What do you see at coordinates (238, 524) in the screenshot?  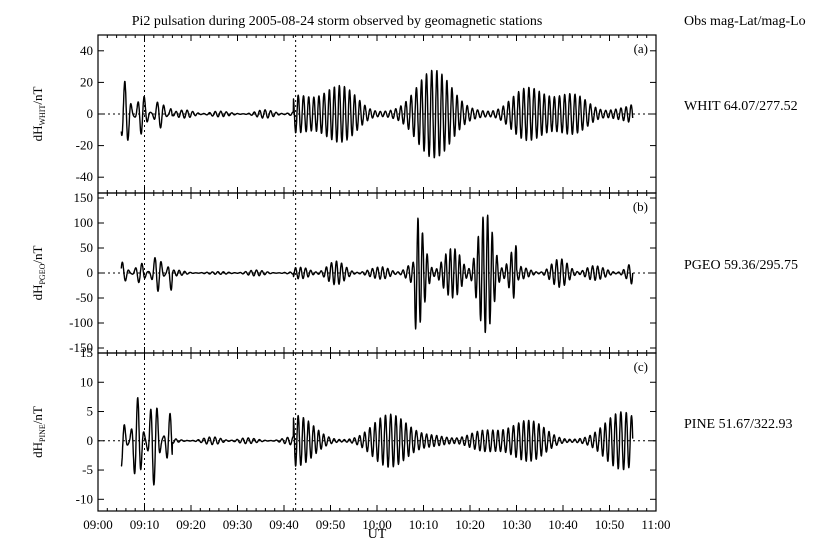 I see `x-tick-label: 09:30` at bounding box center [238, 524].